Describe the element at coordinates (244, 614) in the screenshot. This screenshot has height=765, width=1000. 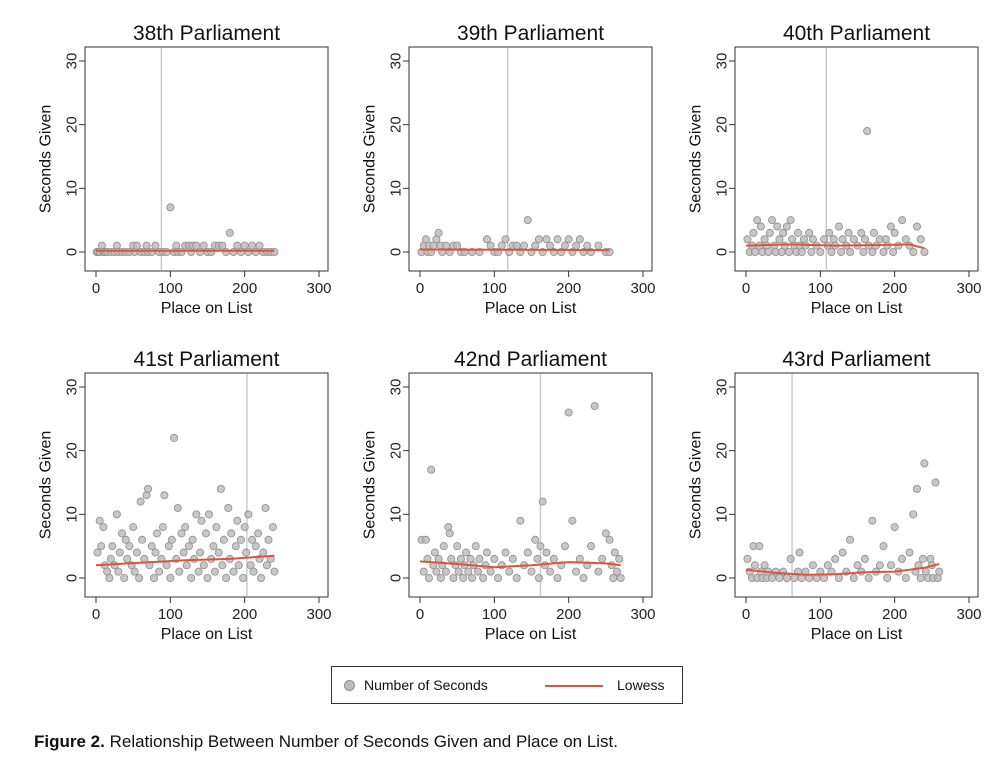
I see `x-tick-label: 200` at that location.